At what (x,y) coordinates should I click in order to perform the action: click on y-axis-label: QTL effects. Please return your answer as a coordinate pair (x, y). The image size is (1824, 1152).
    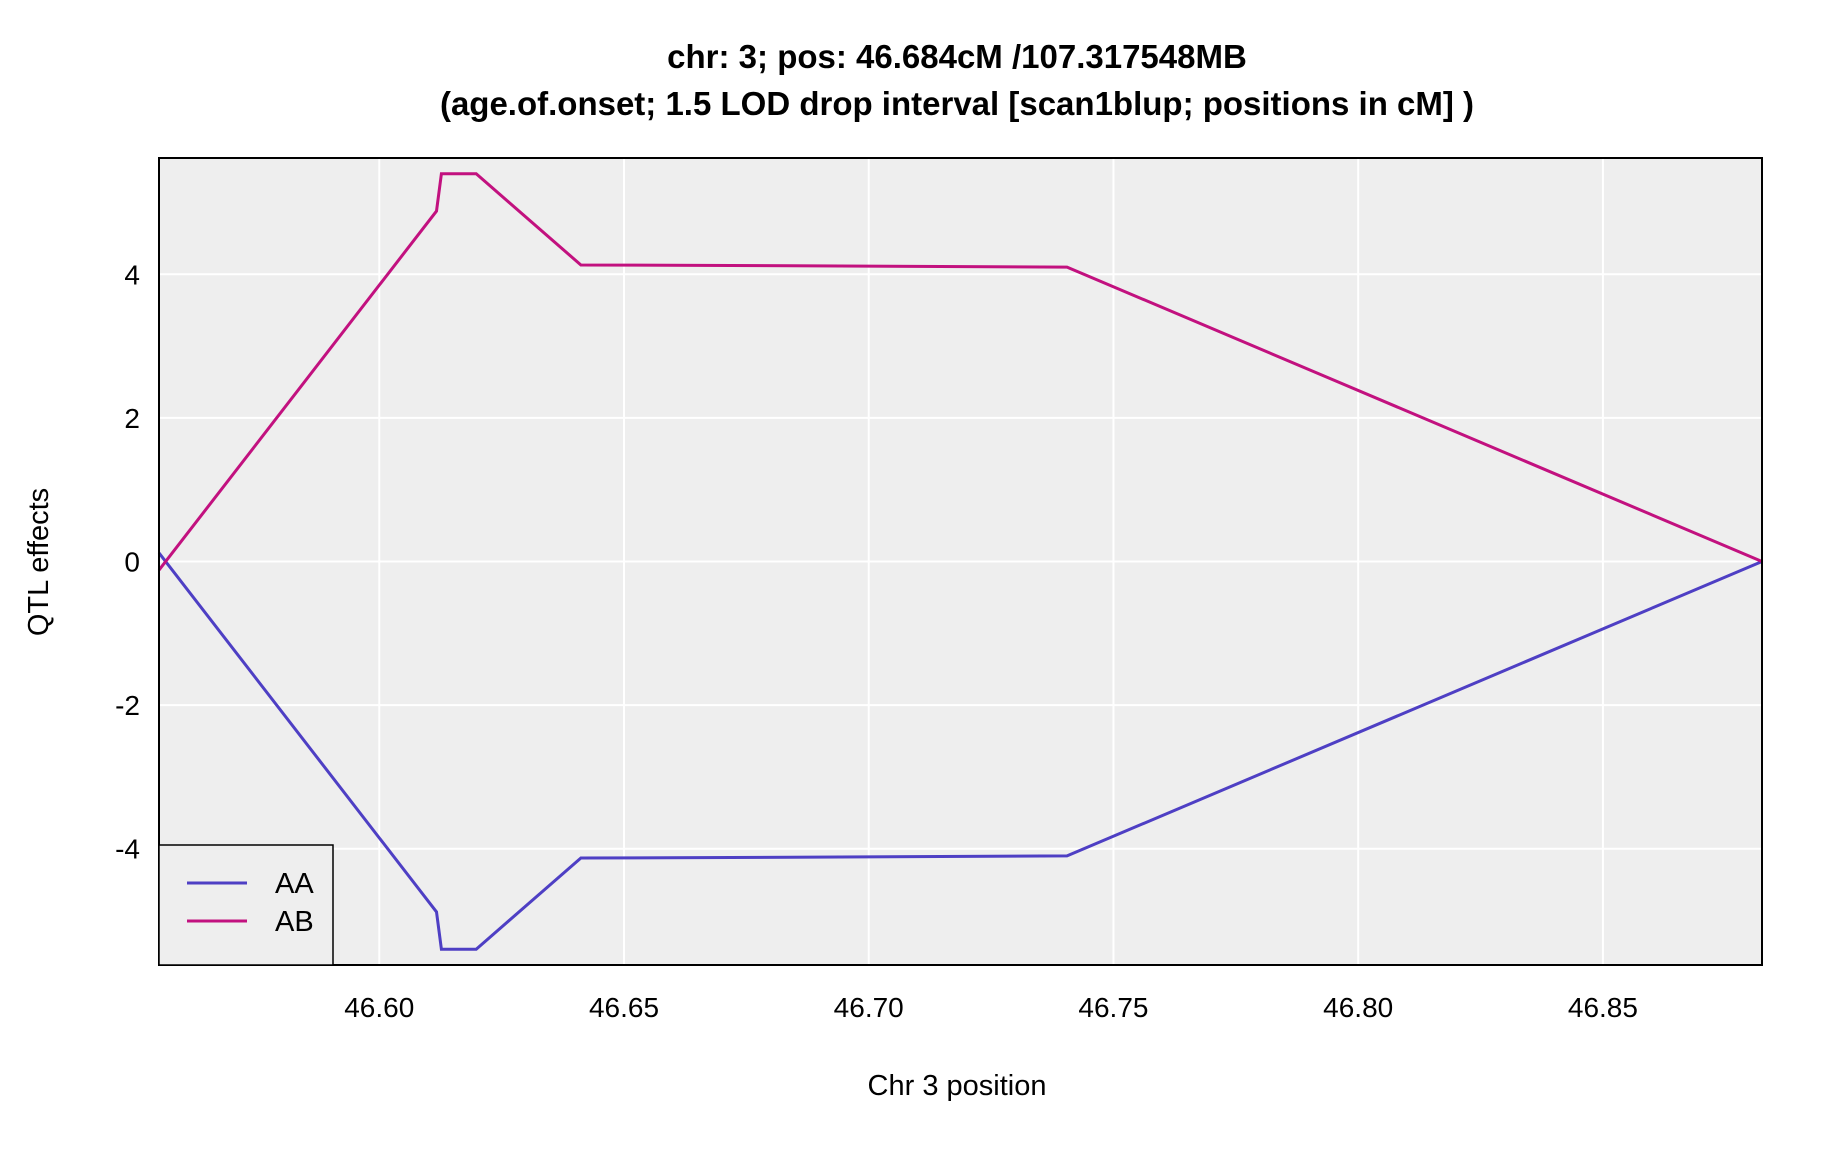
    Looking at the image, I should click on (39, 562).